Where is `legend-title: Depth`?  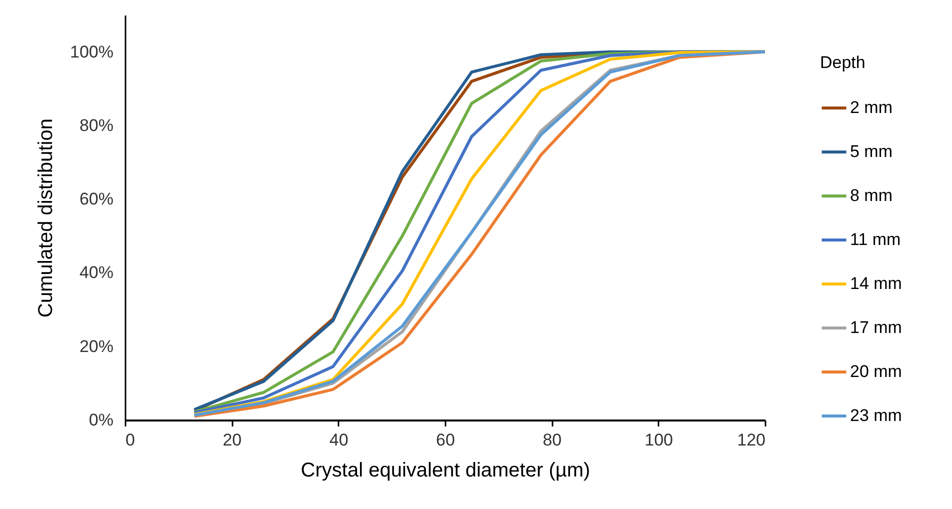 legend-title: Depth is located at coordinates (843, 62).